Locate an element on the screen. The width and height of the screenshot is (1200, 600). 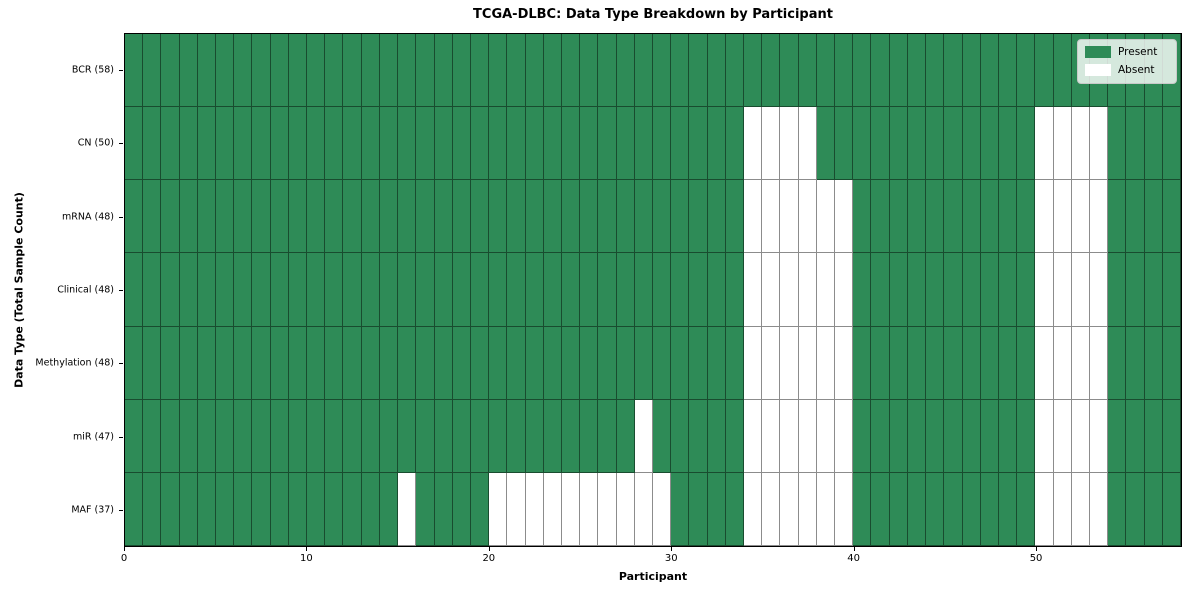
x-axis-label: Participant is located at coordinates (653, 576).